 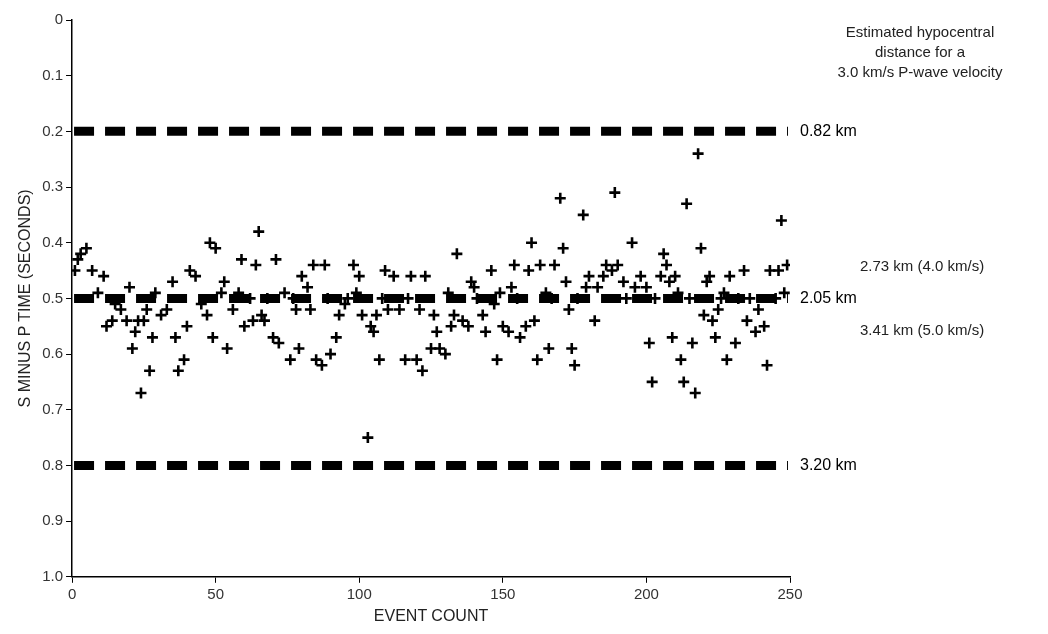 What do you see at coordinates (53, 241) in the screenshot?
I see `y-tick-label: 0.4` at bounding box center [53, 241].